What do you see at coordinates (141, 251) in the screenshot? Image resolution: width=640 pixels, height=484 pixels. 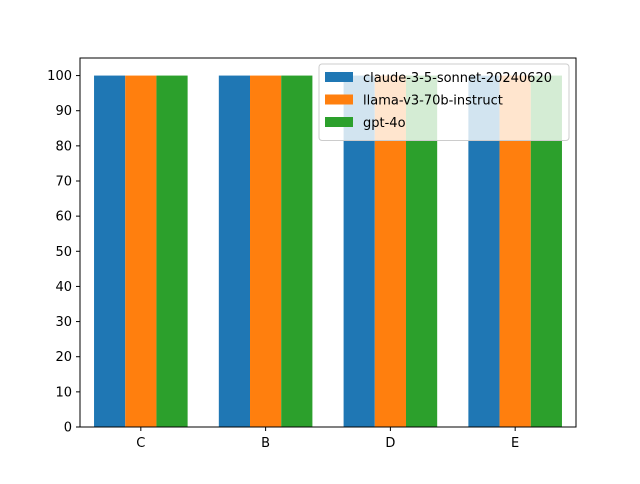 I see `bar-C-llama-v3-70b-instruct` at bounding box center [141, 251].